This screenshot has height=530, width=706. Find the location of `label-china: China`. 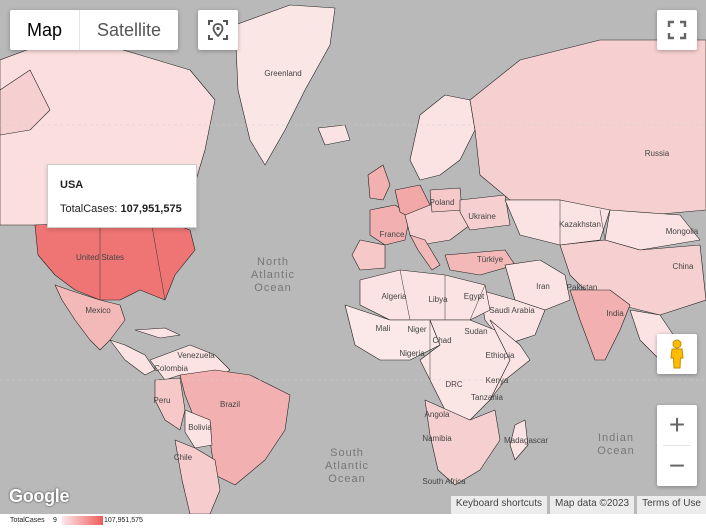

label-china: China is located at coordinates (683, 266).